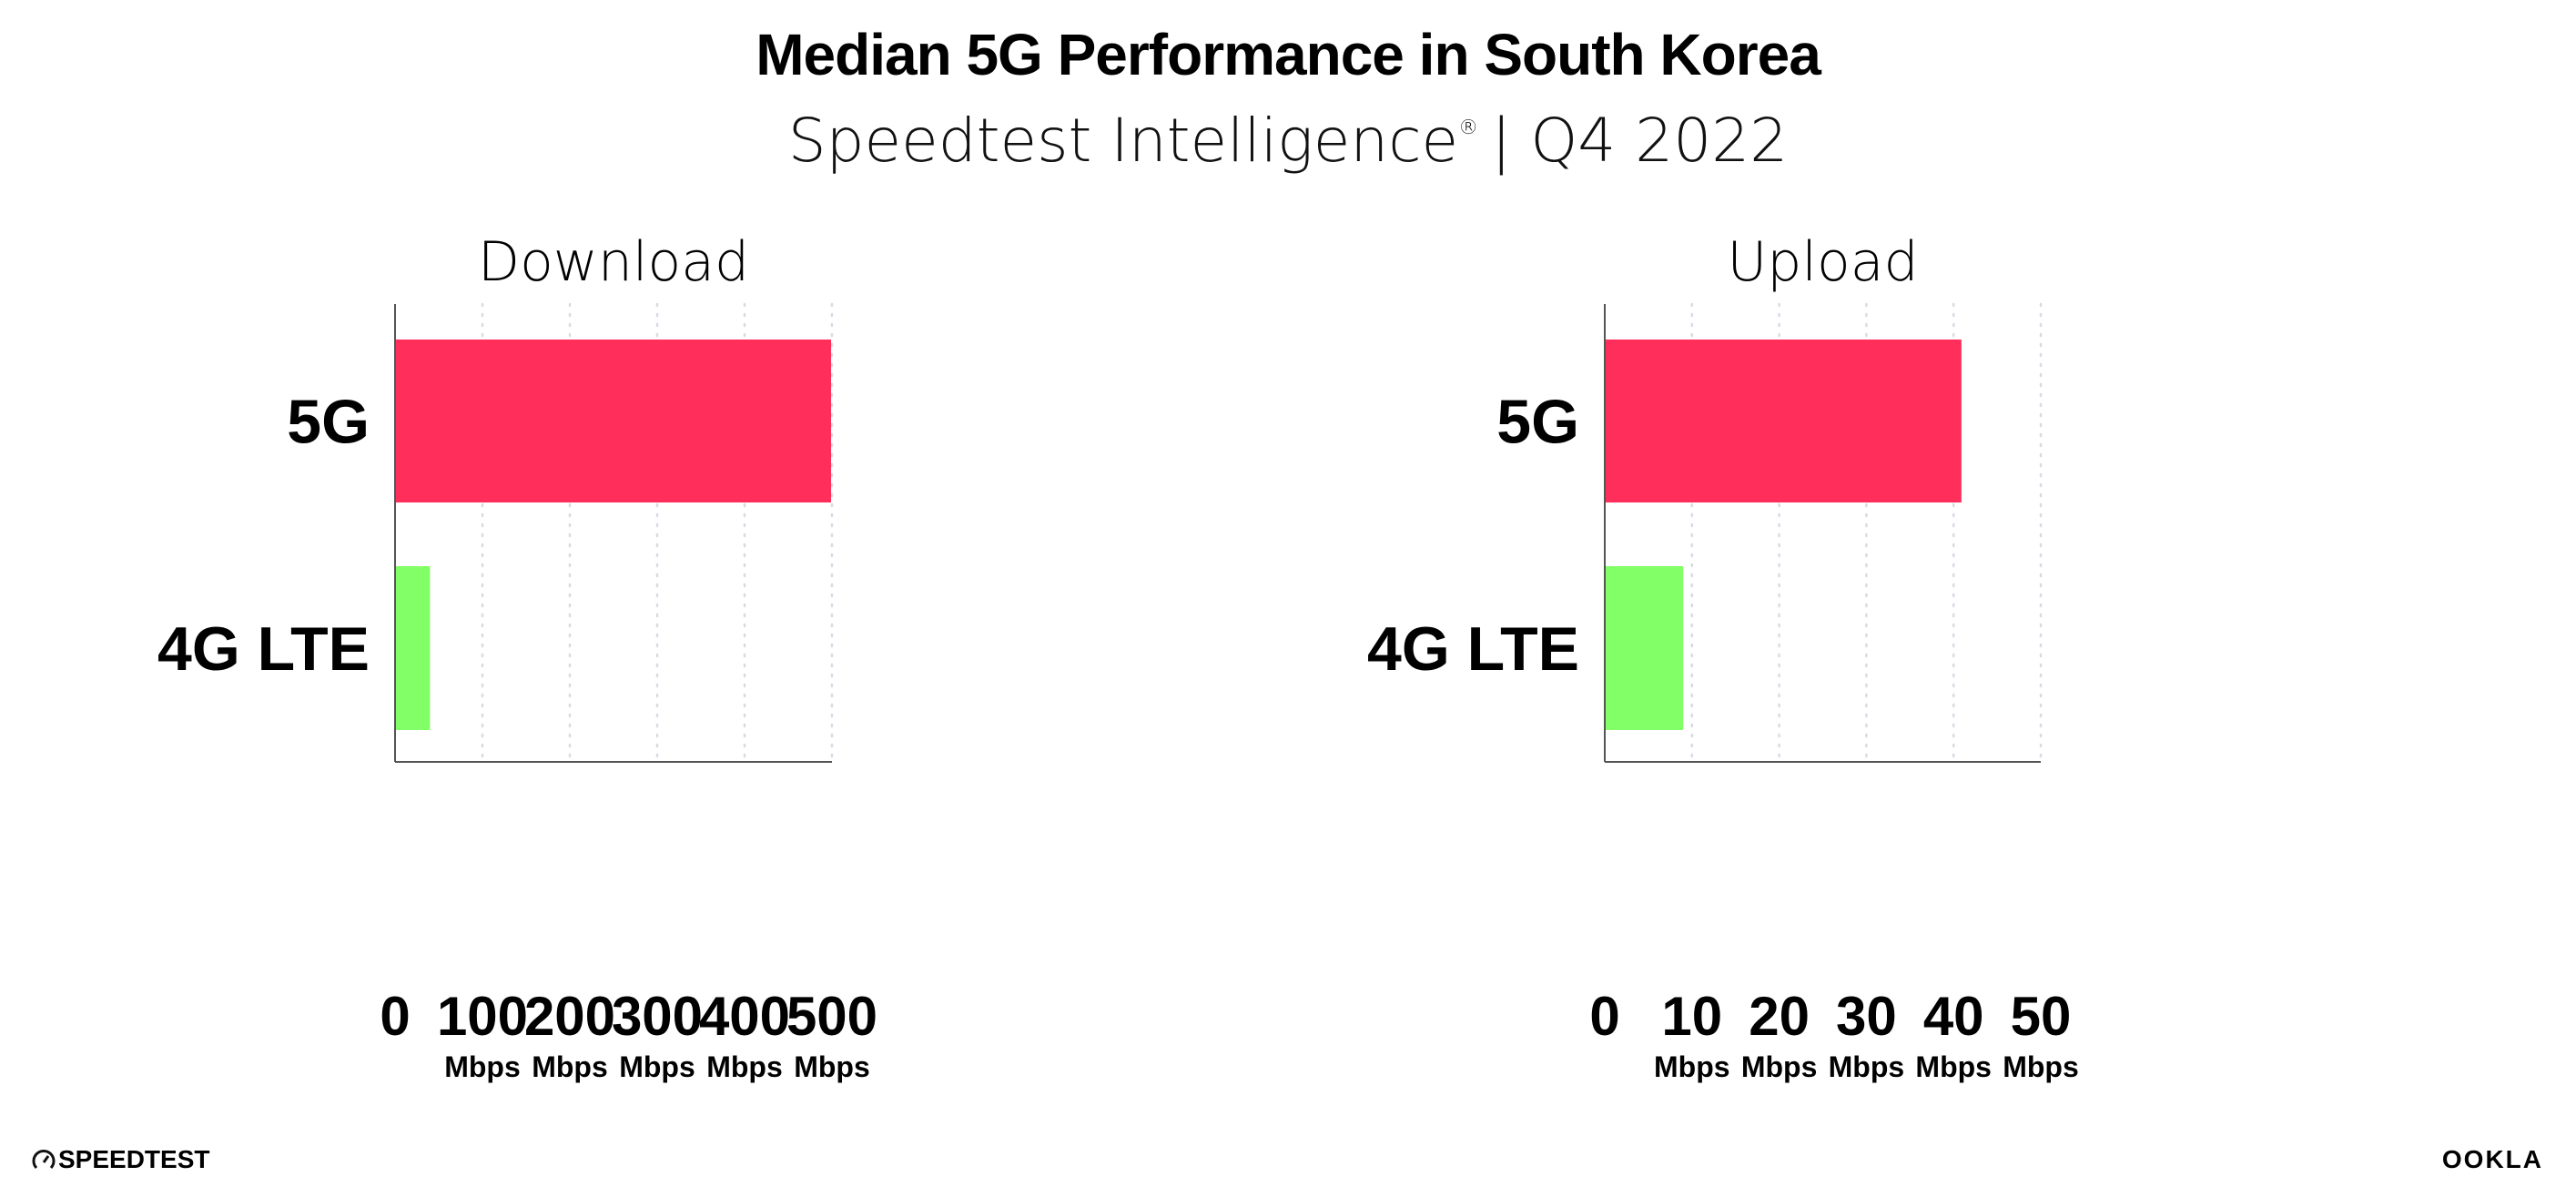 The width and height of the screenshot is (2576, 1197). What do you see at coordinates (1779, 1017) in the screenshot?
I see `upload-tick-label: 20` at bounding box center [1779, 1017].